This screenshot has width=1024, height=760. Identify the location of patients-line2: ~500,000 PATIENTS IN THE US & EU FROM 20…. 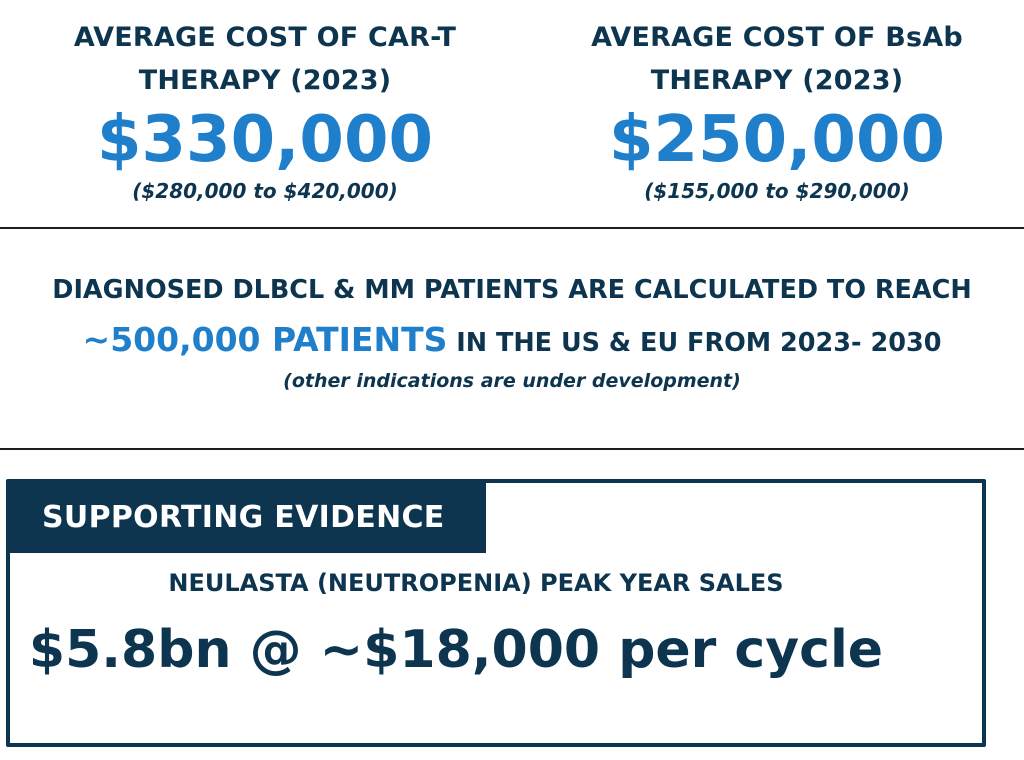
(512, 341).